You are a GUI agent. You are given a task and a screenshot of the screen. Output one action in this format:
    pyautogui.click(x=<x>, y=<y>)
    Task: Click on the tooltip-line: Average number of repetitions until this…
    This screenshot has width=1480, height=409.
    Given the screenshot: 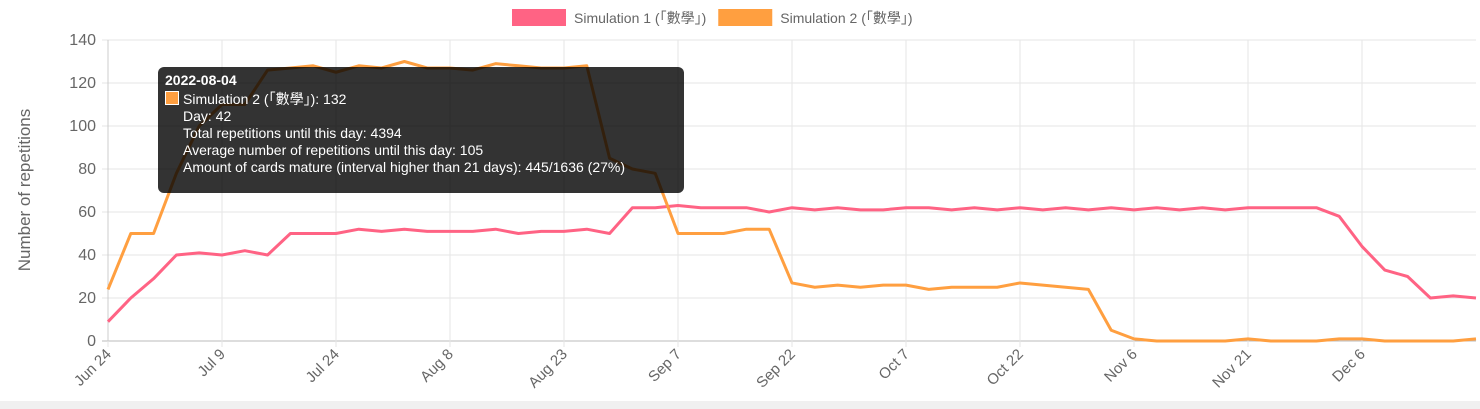 What is the action you would take?
    pyautogui.click(x=333, y=150)
    